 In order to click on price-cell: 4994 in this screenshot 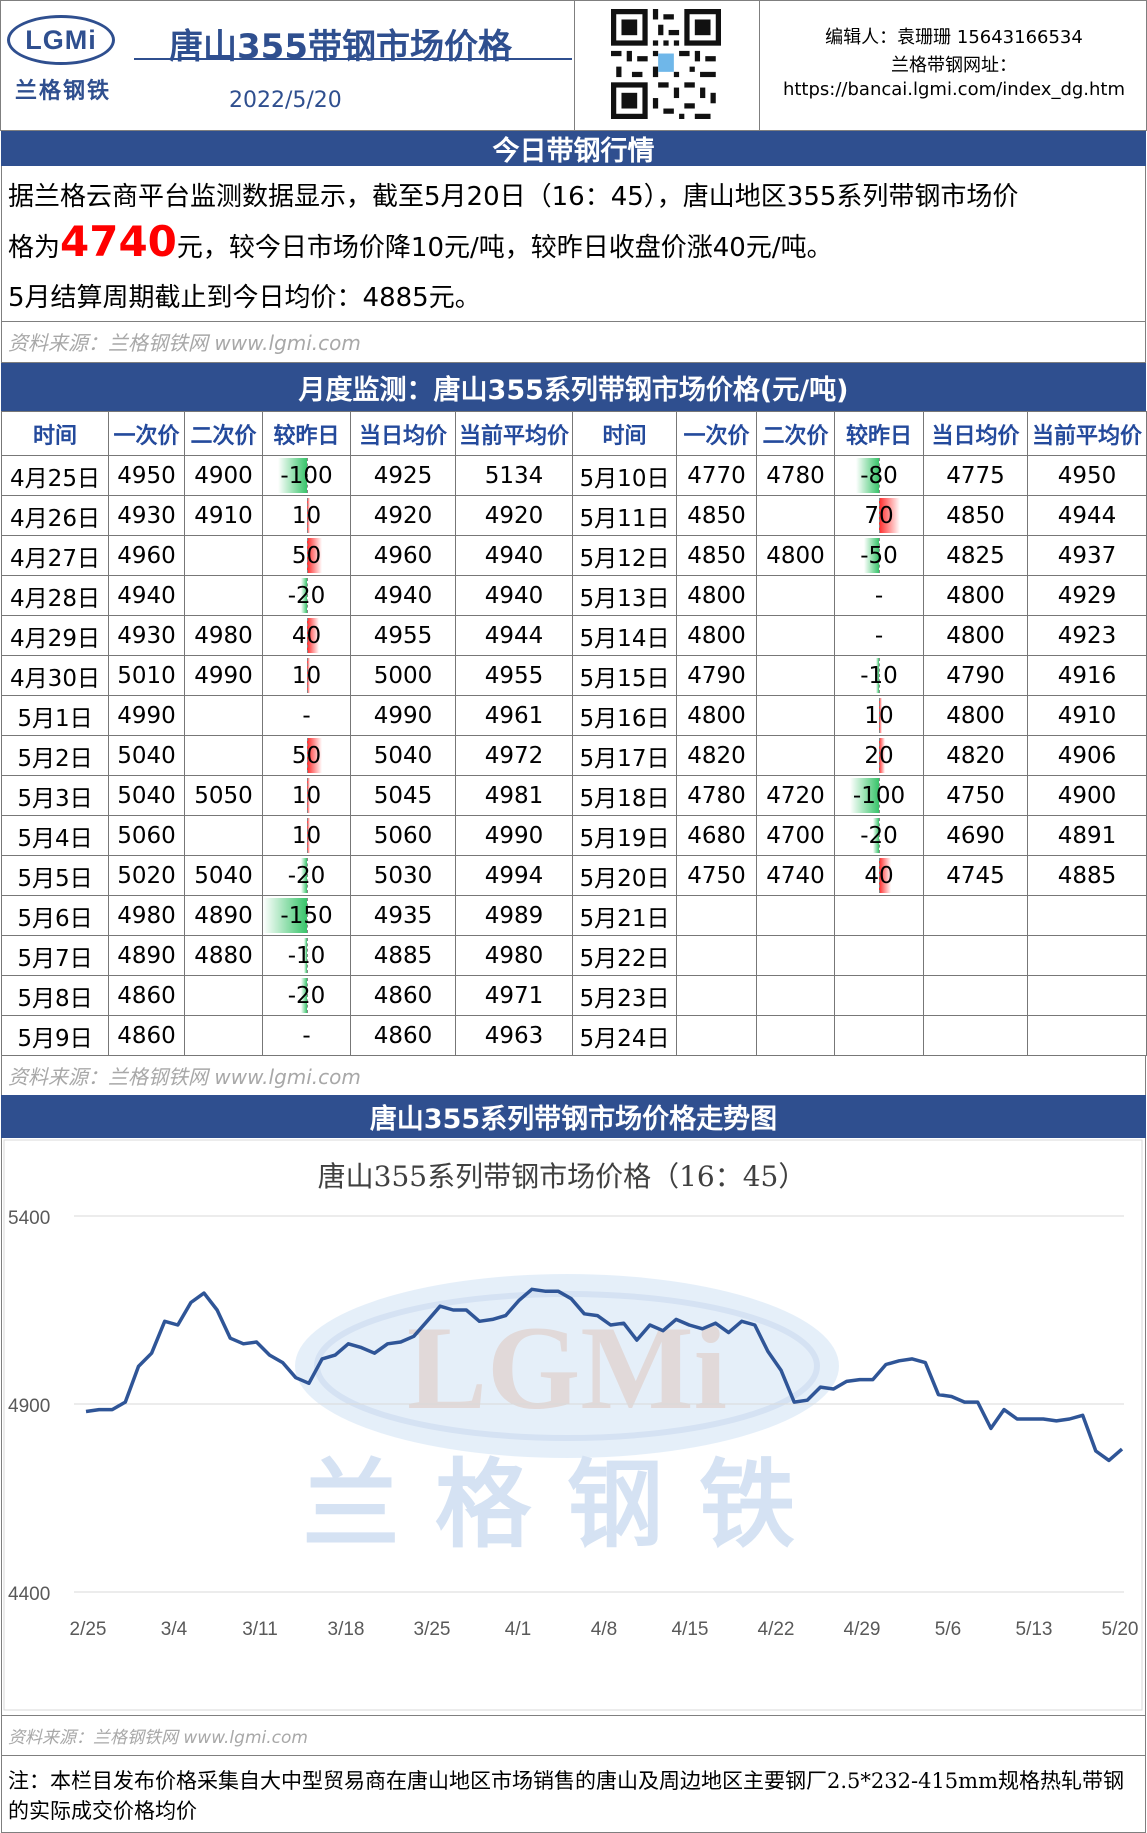, I will do `click(514, 875)`.